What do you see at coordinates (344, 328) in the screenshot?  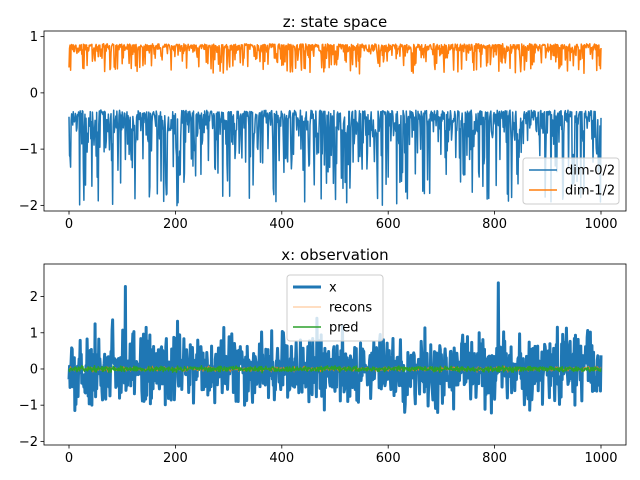 I see `legend-label: pred` at bounding box center [344, 328].